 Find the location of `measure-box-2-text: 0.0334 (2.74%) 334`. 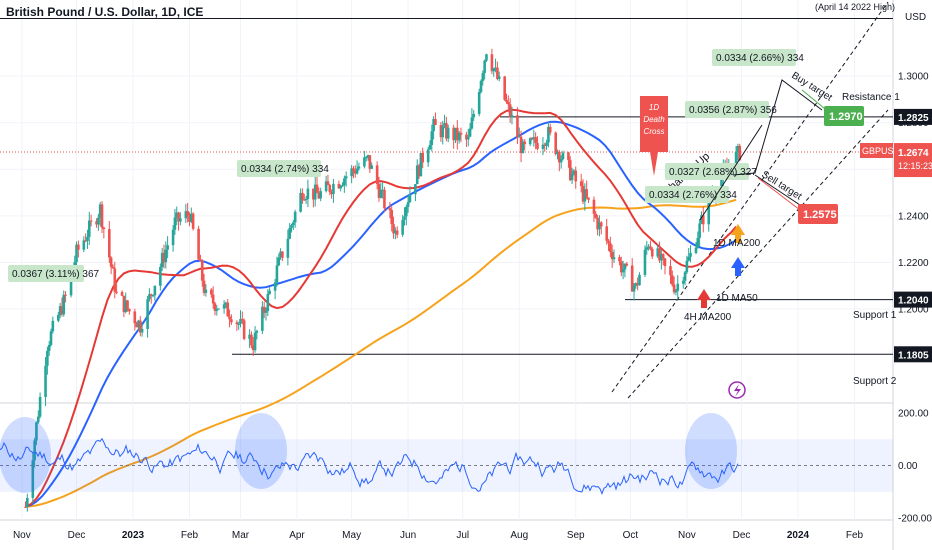

measure-box-2-text: 0.0334 (2.74%) 334 is located at coordinates (285, 169).